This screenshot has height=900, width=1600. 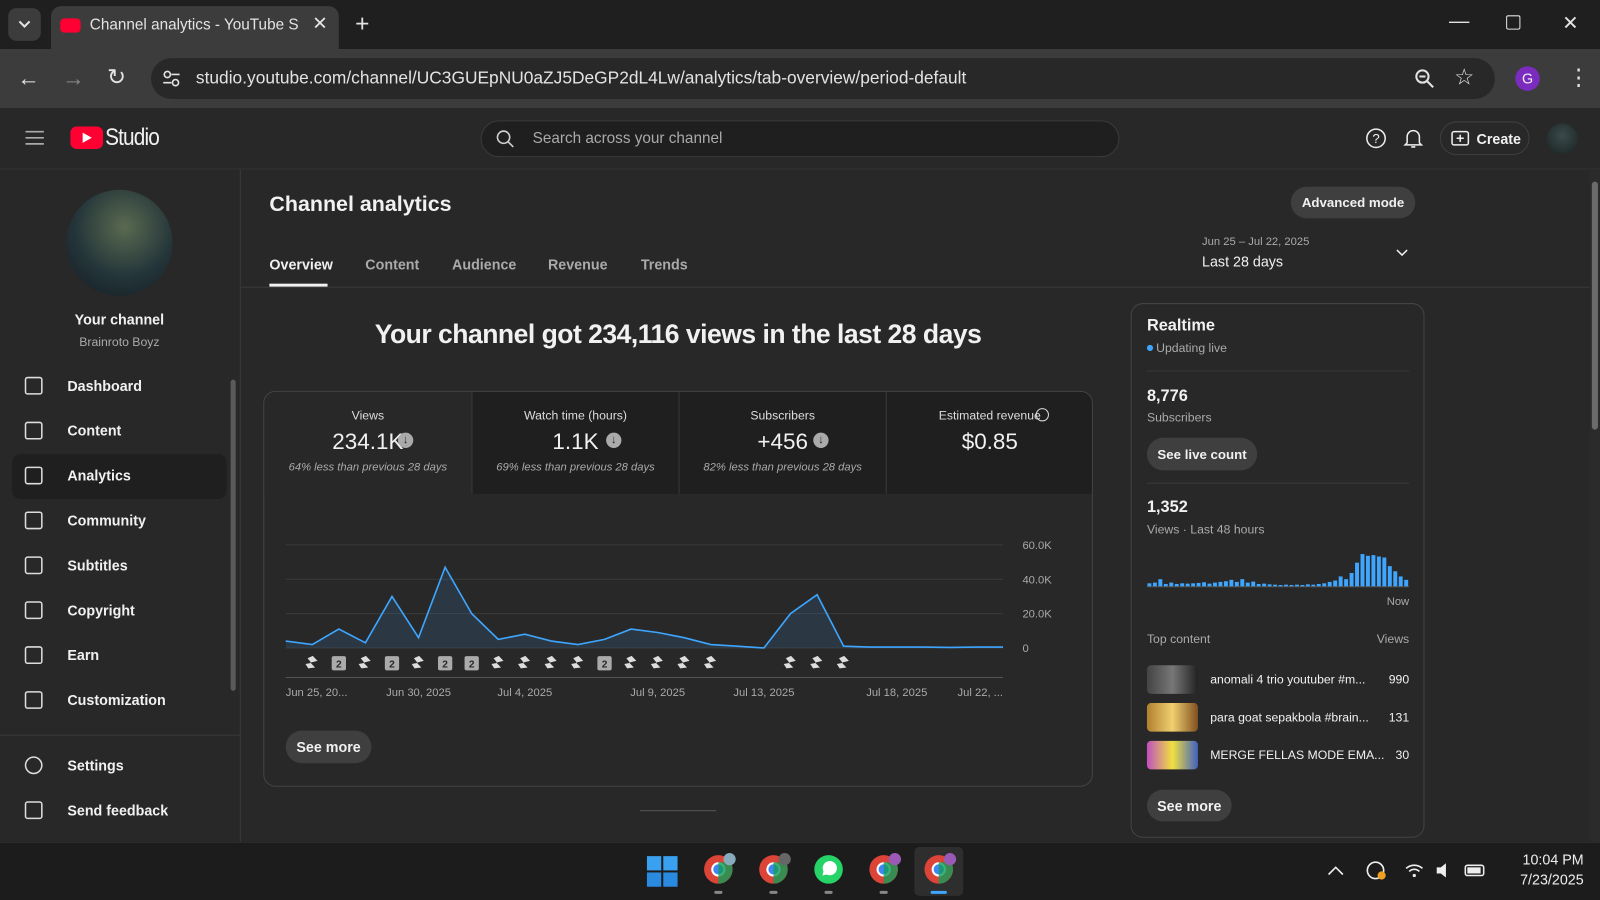 What do you see at coordinates (662, 871) in the screenshot?
I see `start-button` at bounding box center [662, 871].